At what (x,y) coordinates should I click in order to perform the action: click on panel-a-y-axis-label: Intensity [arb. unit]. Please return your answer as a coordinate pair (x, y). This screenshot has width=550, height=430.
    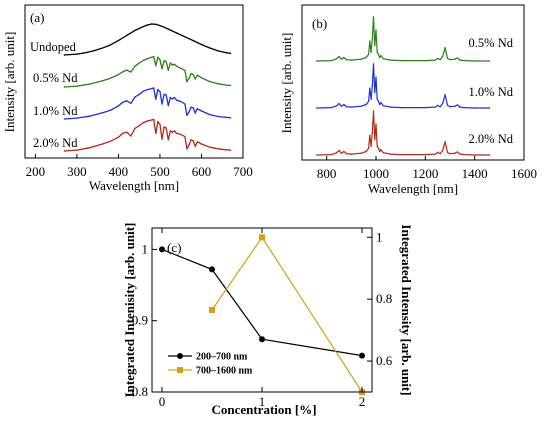
    Looking at the image, I should click on (9, 82).